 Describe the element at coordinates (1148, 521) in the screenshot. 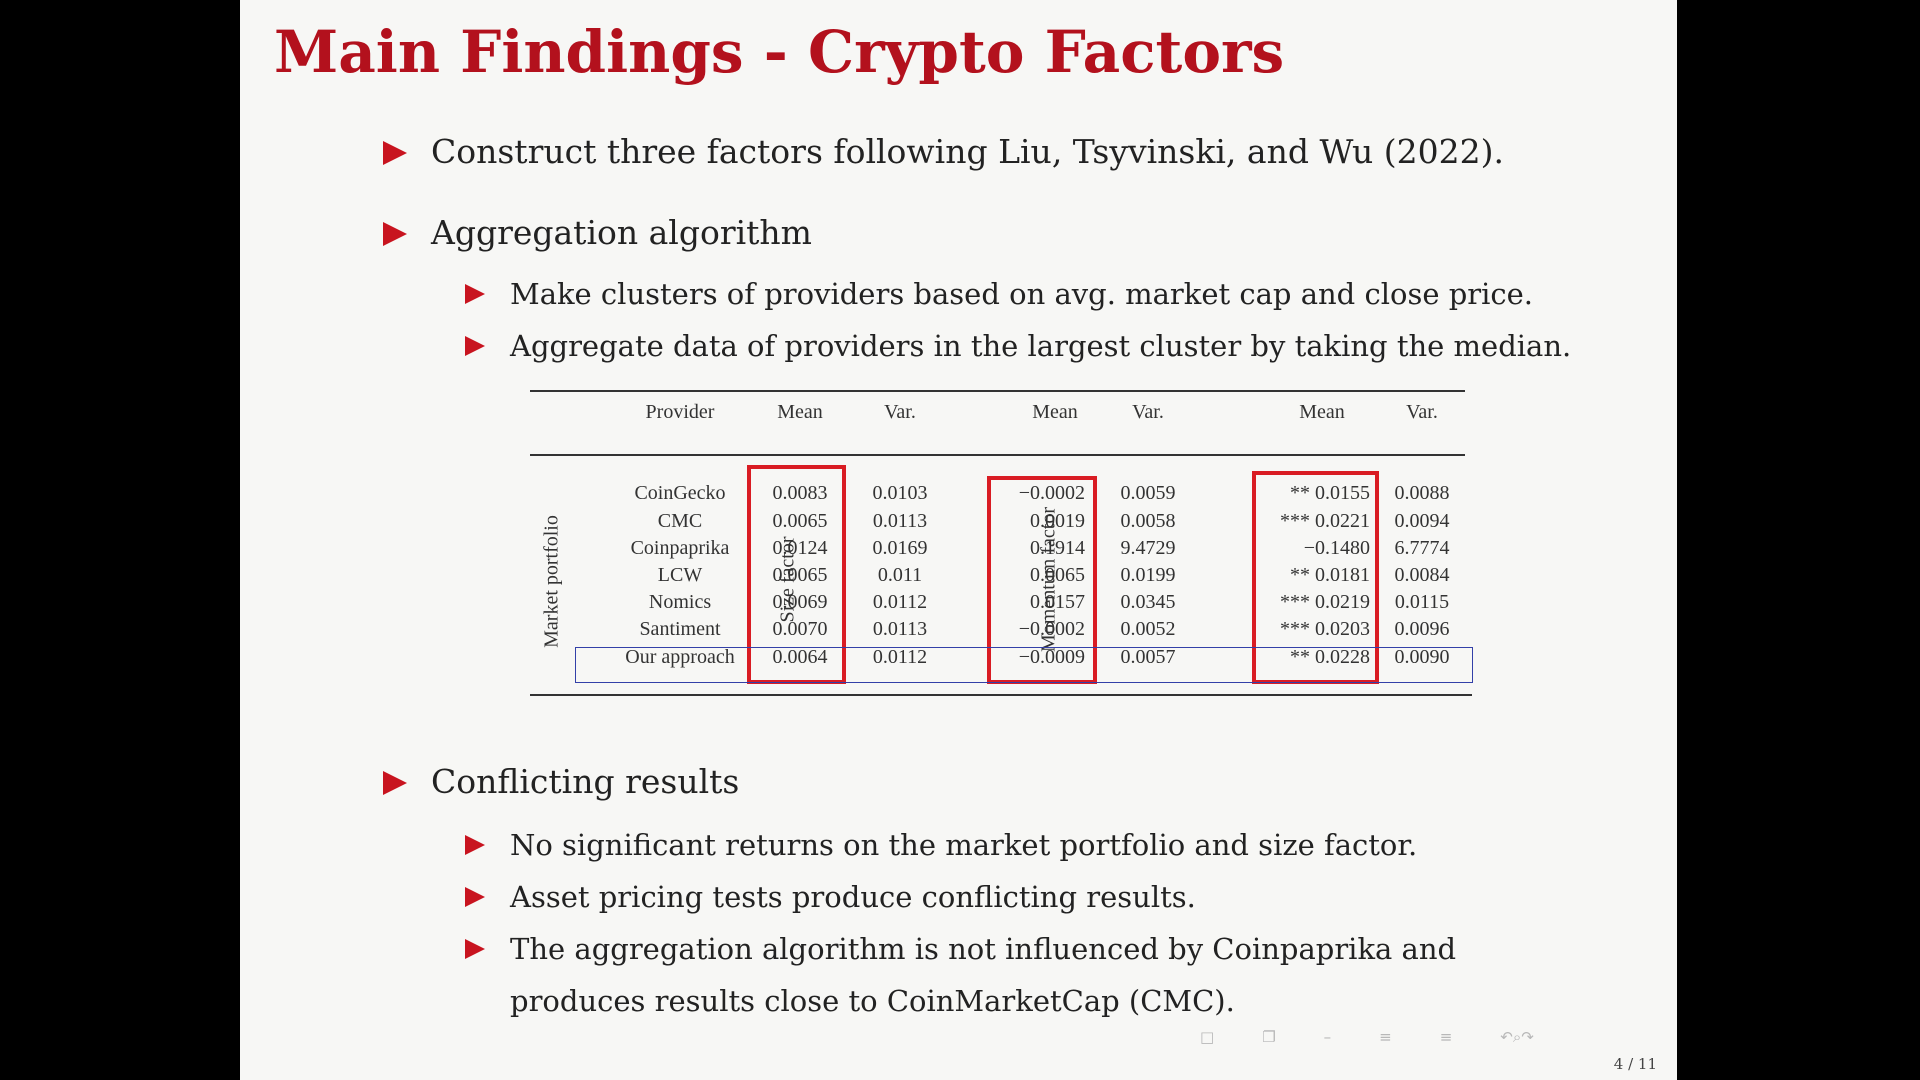

I see `size-var-value: 0.0058` at that location.